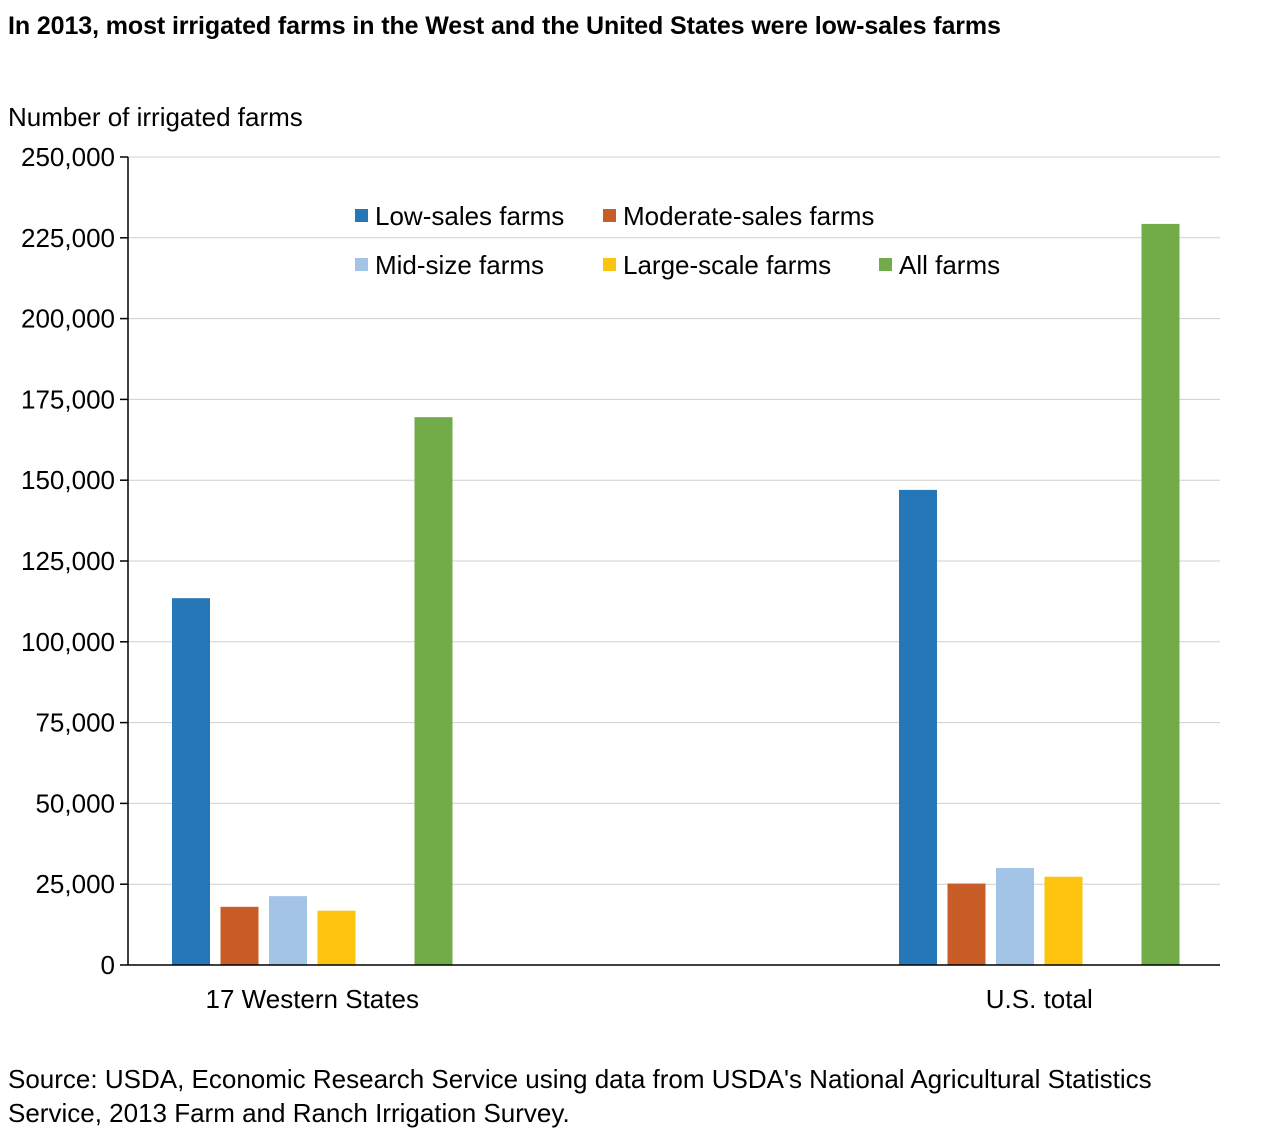 This screenshot has width=1269, height=1140. What do you see at coordinates (459, 265) in the screenshot?
I see `legend-label: Mid-size farms` at bounding box center [459, 265].